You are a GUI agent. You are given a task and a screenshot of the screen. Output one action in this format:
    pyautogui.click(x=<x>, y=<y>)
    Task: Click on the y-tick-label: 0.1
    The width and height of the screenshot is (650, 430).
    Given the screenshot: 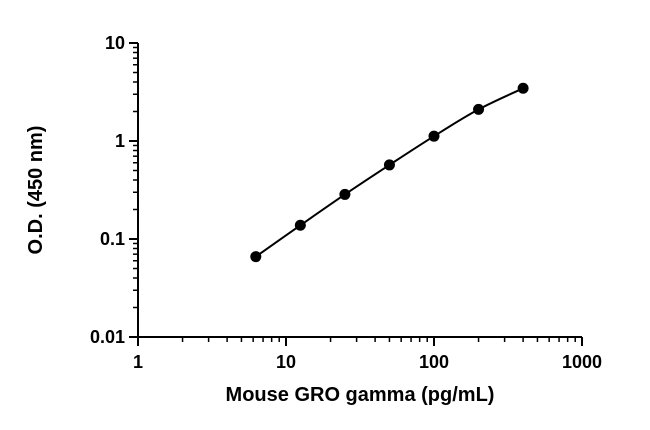 What is the action you would take?
    pyautogui.click(x=112, y=239)
    